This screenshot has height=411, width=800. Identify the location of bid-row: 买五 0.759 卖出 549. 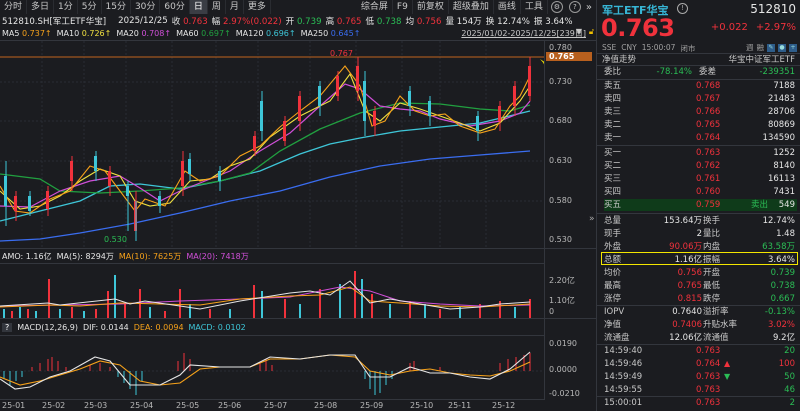
(699, 205).